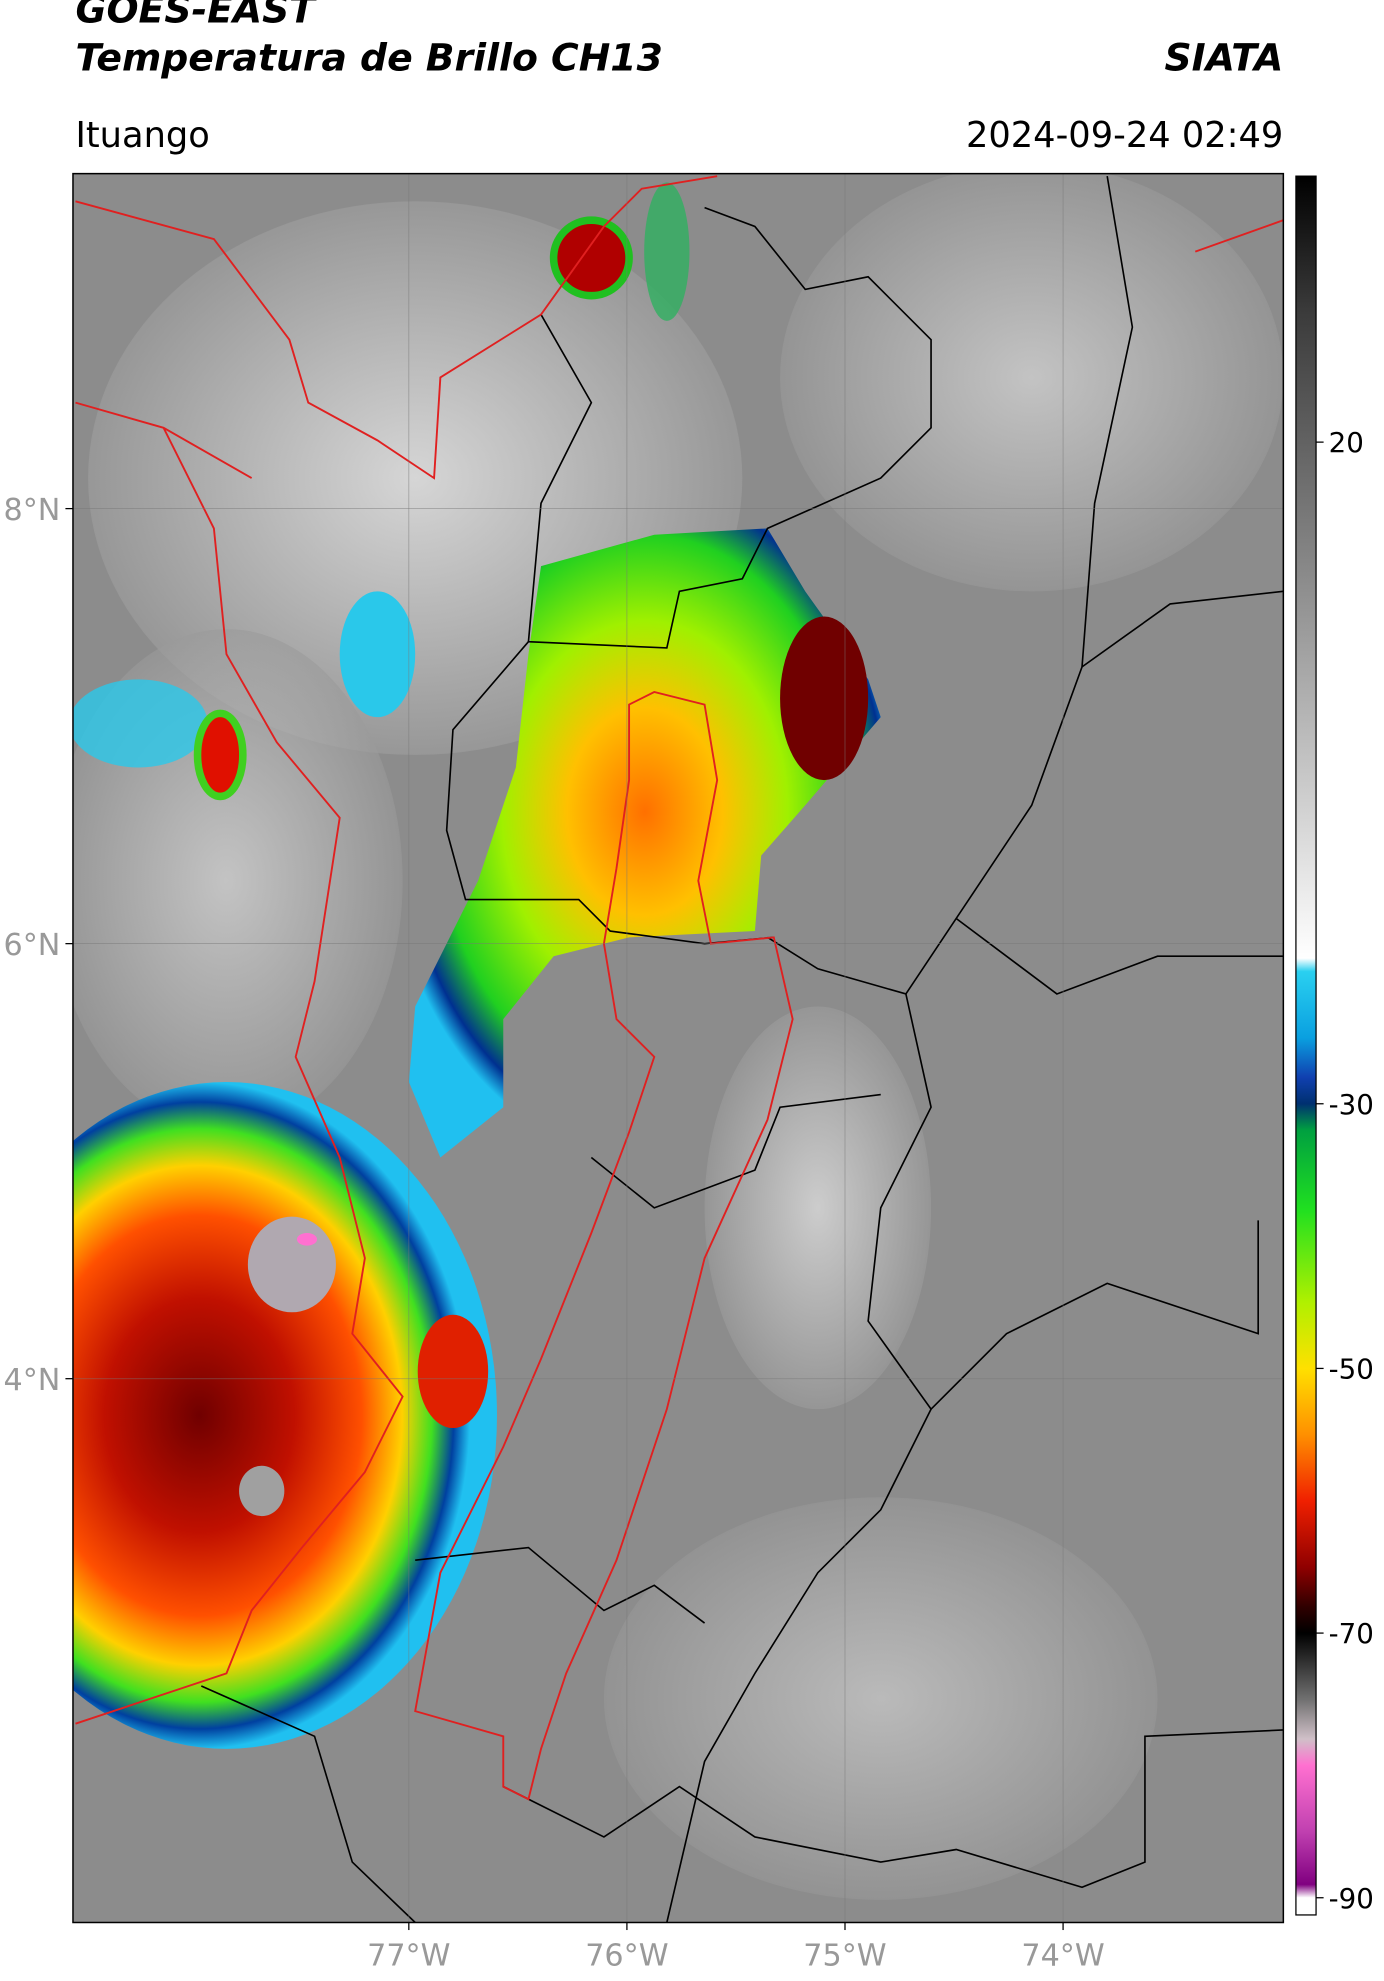 The width and height of the screenshot is (1384, 1981). I want to click on lat-tick-label: 6°N, so click(32, 945).